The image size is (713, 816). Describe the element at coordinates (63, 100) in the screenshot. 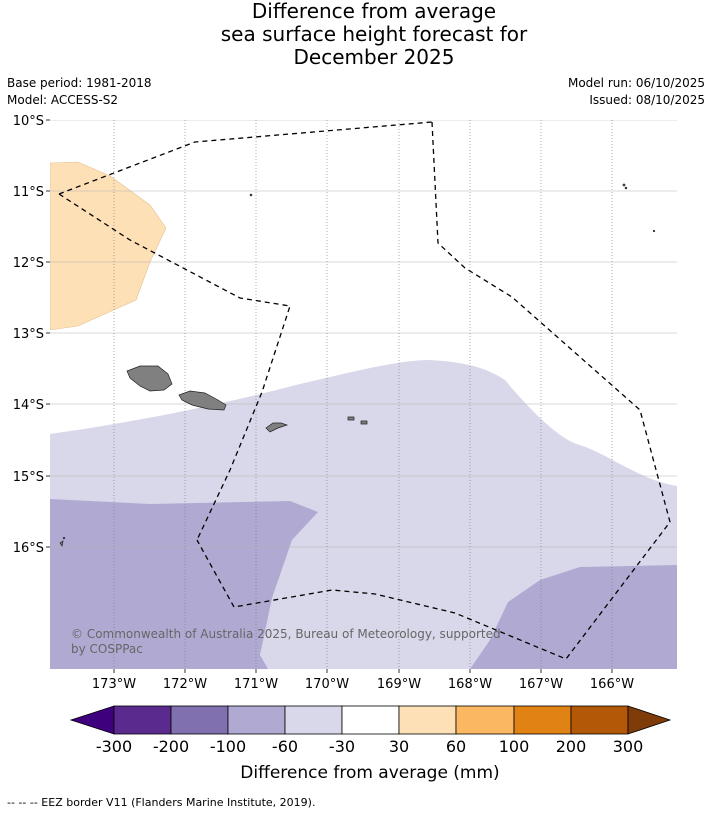

I see `model-name: Model: ACCESS-S2` at that location.